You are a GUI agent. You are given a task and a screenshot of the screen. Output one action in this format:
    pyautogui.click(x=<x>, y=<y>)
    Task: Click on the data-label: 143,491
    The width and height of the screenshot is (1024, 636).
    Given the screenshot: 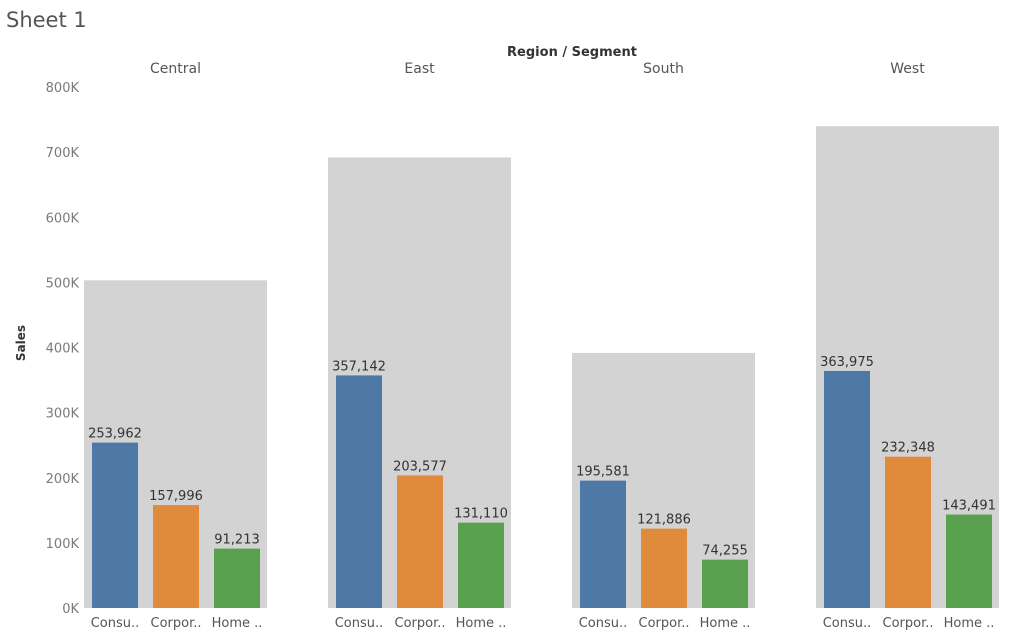 What is the action you would take?
    pyautogui.click(x=969, y=506)
    